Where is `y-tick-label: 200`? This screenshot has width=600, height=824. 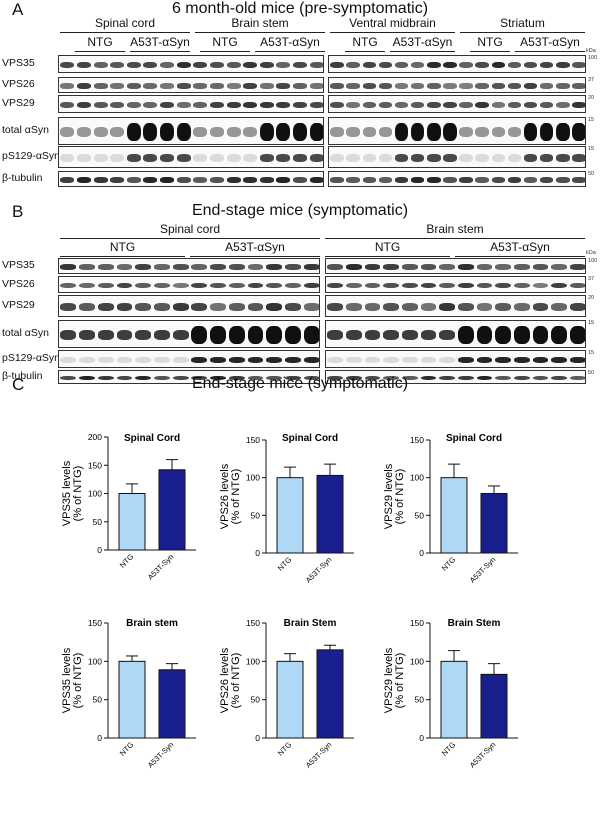 y-tick-label: 200 is located at coordinates (95, 437).